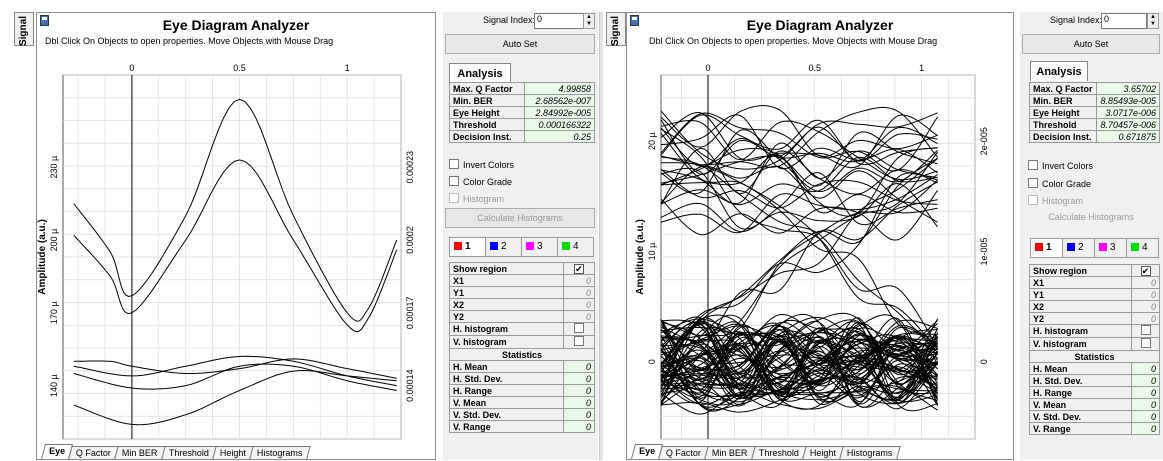 This screenshot has height=461, width=1163. Describe the element at coordinates (506, 342) in the screenshot. I see `region-label: V. histogram` at that location.